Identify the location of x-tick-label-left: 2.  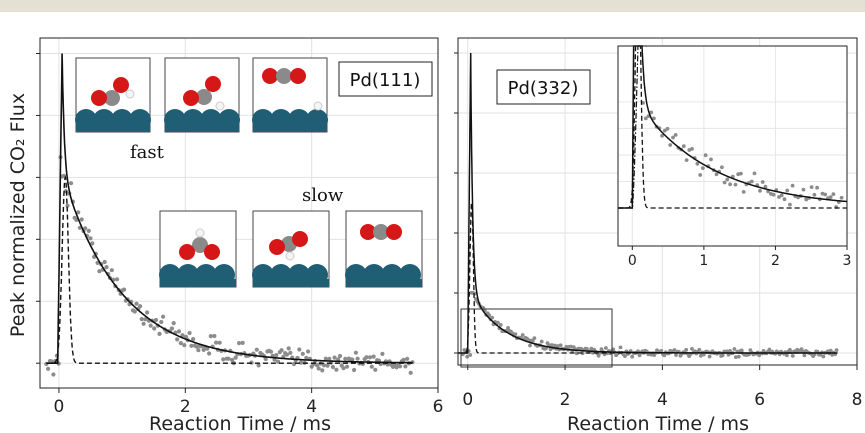
(185, 407).